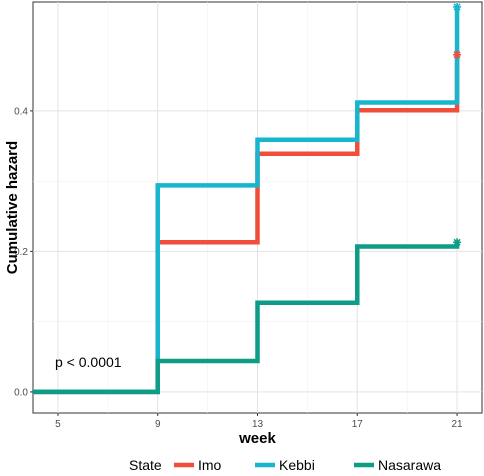 The image size is (484, 476). I want to click on legend-label-imo: Imo, so click(210, 465).